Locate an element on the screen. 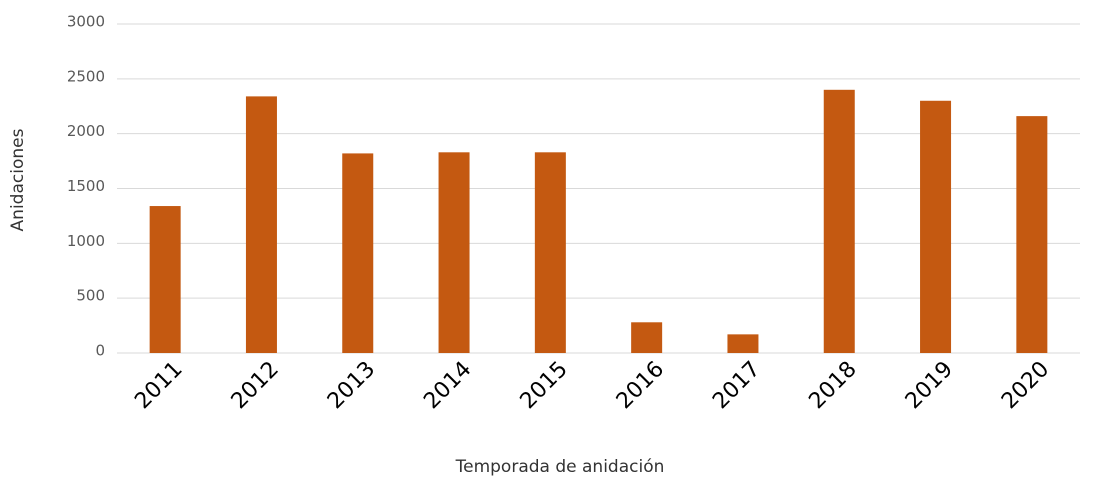 The width and height of the screenshot is (1096, 478). x-tick-label: 2012 is located at coordinates (255, 385).